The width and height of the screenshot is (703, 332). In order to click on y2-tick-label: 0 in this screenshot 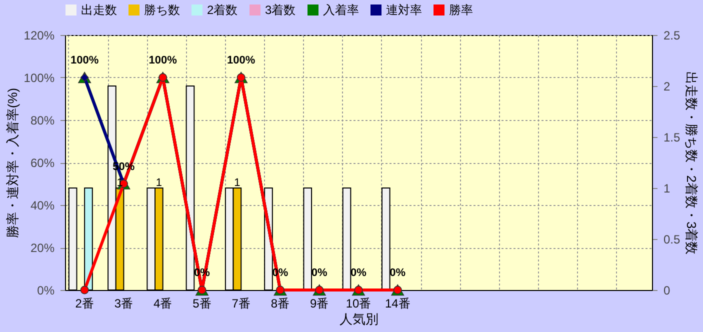, I will do `click(667, 291)`.